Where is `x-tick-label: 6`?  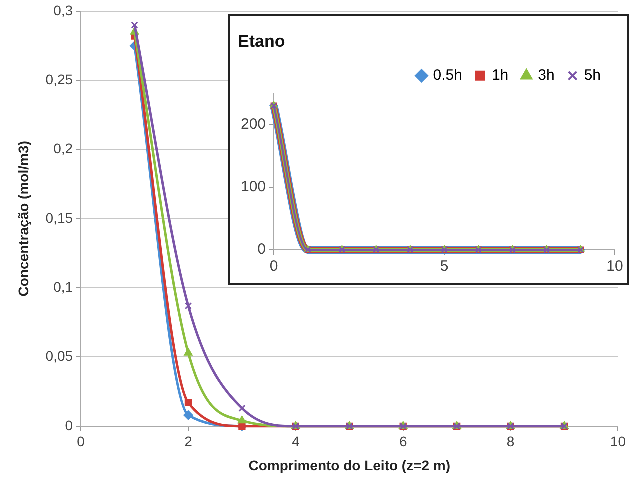
x-tick-label: 6 is located at coordinates (403, 442).